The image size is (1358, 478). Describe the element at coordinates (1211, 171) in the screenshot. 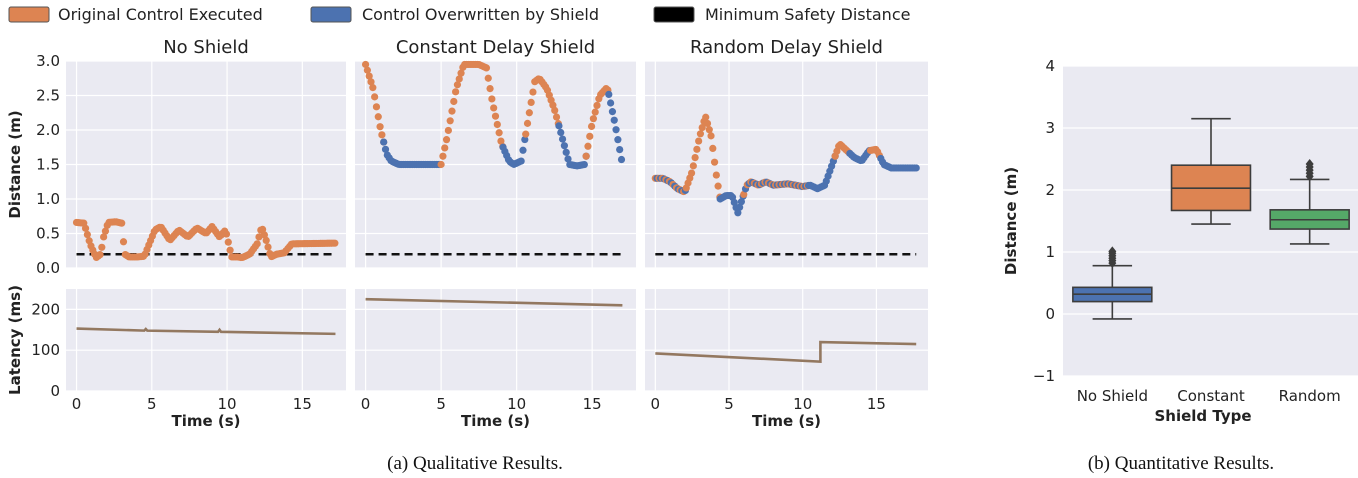

I see `box-constant` at that location.